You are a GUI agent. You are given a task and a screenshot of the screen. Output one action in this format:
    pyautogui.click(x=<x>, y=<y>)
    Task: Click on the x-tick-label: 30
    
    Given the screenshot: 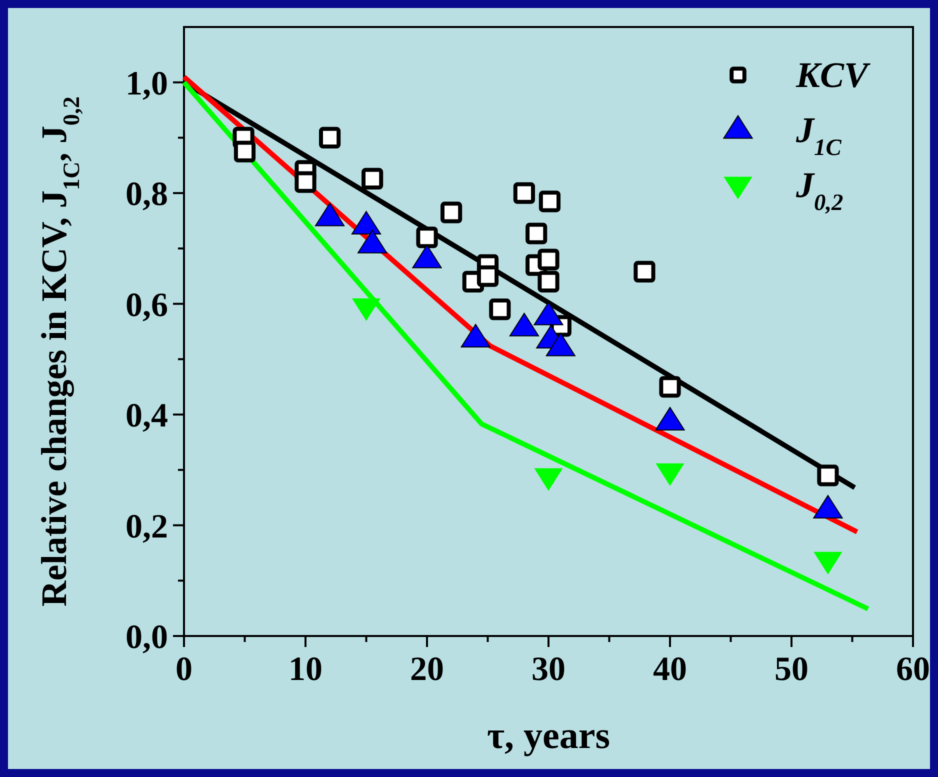 What is the action you would take?
    pyautogui.click(x=549, y=669)
    